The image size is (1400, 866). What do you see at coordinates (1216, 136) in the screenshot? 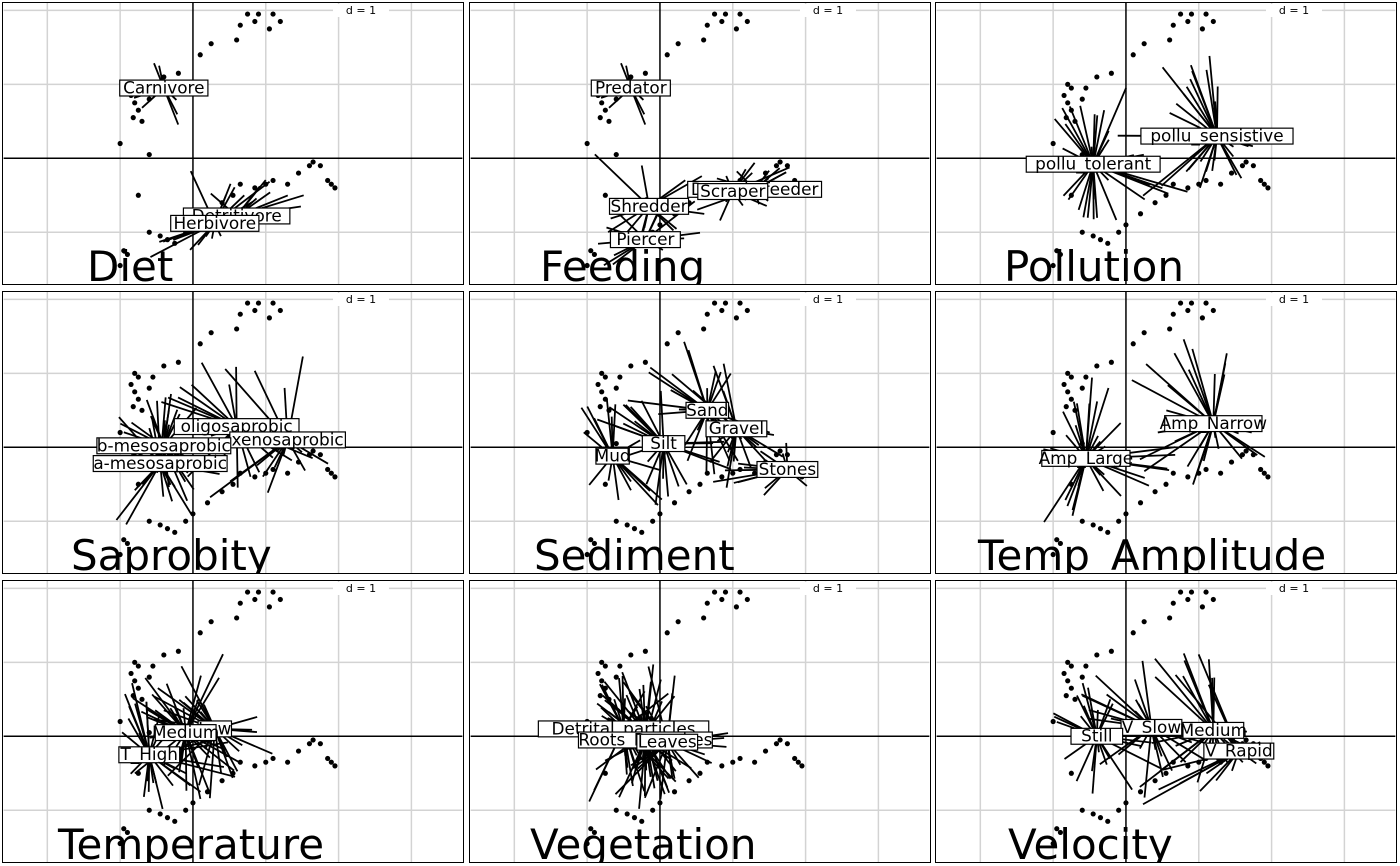
I see `category-label-text: pollu_sensistive` at bounding box center [1216, 136].